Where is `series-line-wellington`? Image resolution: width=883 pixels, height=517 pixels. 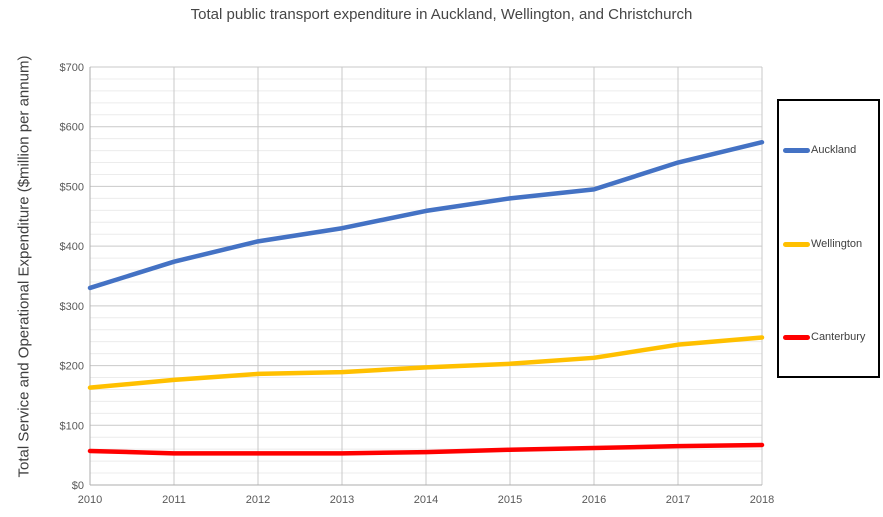
series-line-wellington is located at coordinates (426, 362).